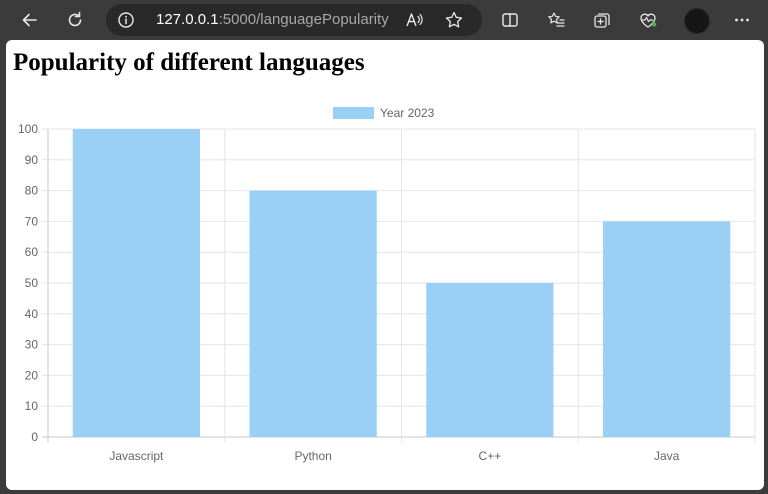  Describe the element at coordinates (697, 21) in the screenshot. I see `profile-avatar` at that location.